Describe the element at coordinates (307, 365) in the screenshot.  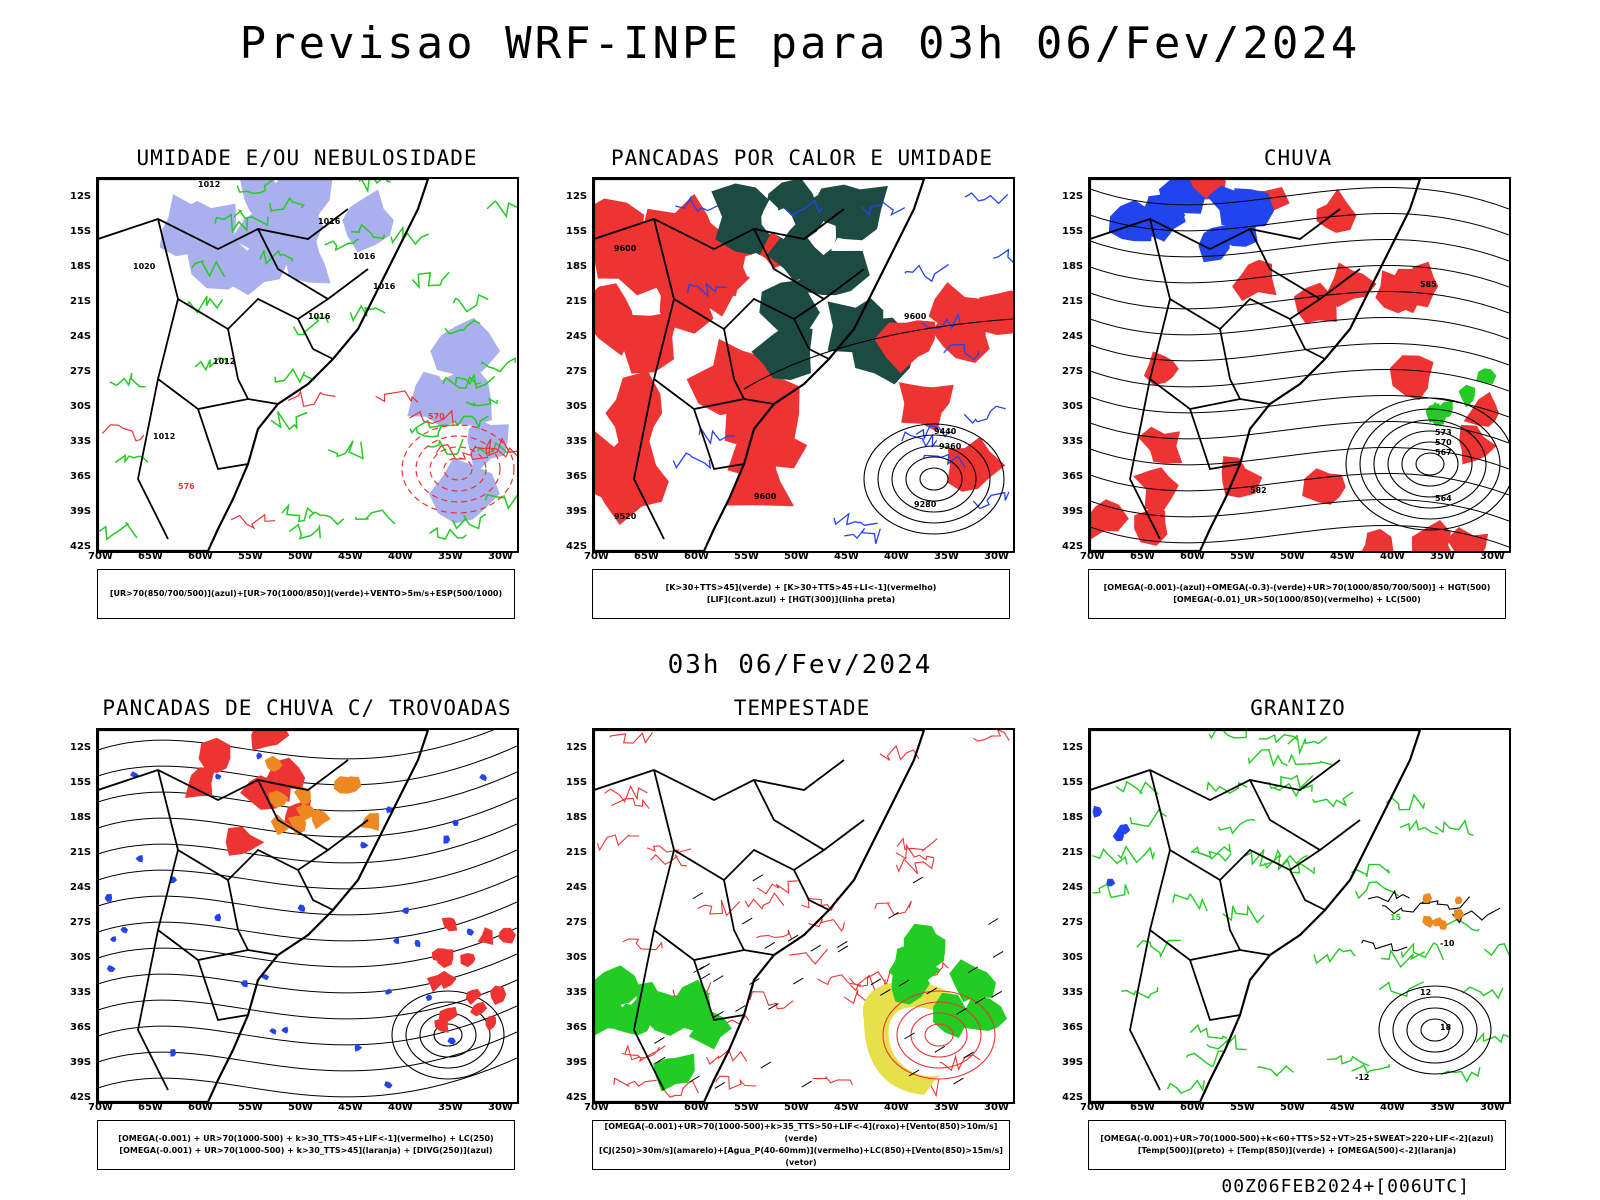
I see `map-canvas: 1012 1016 1016 1016 1012 1012 1020 1016 576 570` at that location.